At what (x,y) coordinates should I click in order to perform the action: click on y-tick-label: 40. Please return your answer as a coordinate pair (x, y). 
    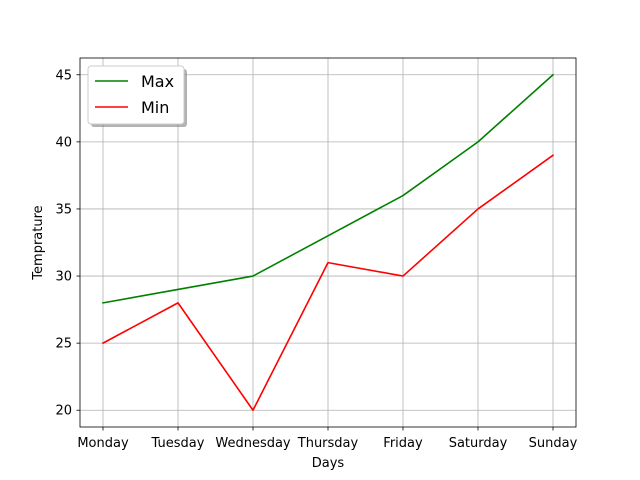
    Looking at the image, I should click on (63, 142).